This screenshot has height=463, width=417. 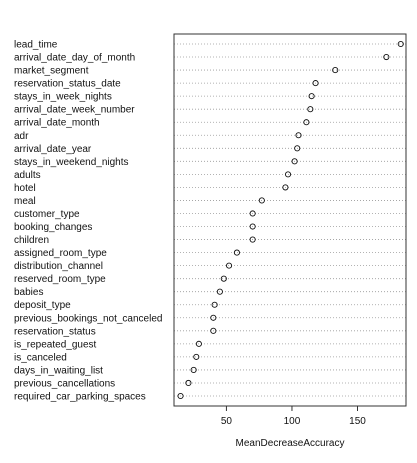 I want to click on category-label: meal, so click(x=25, y=201).